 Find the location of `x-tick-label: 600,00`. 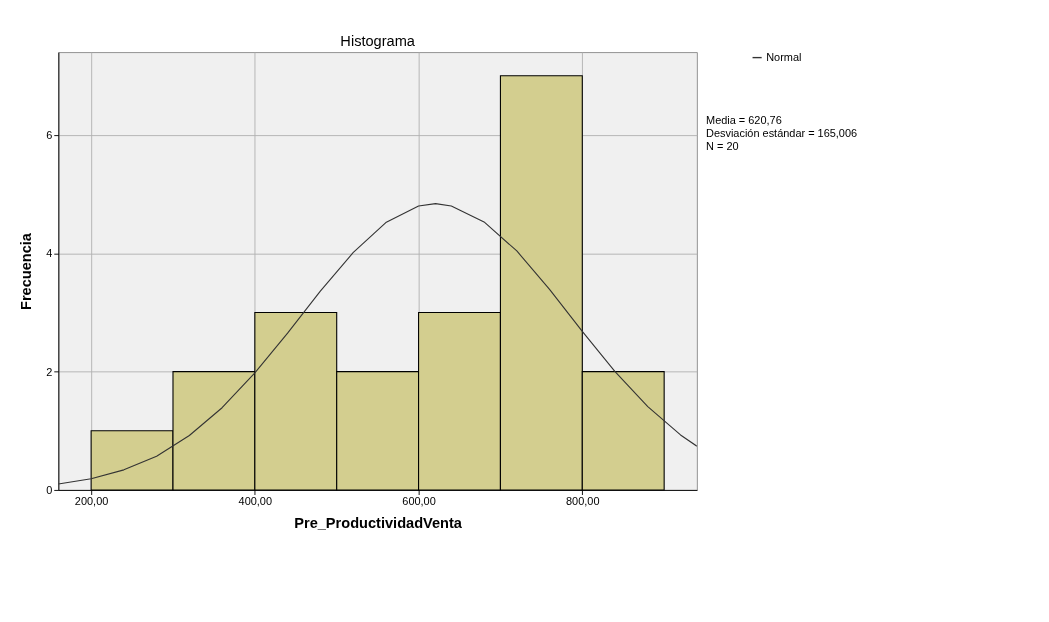

x-tick-label: 600,00 is located at coordinates (419, 501).